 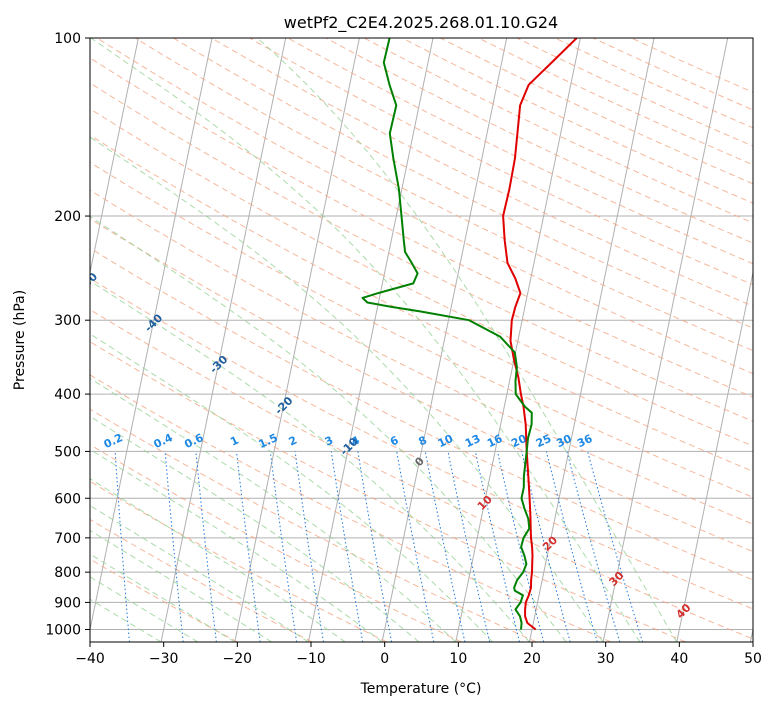 I want to click on mixing-ratio-label: 20, so click(x=519, y=441).